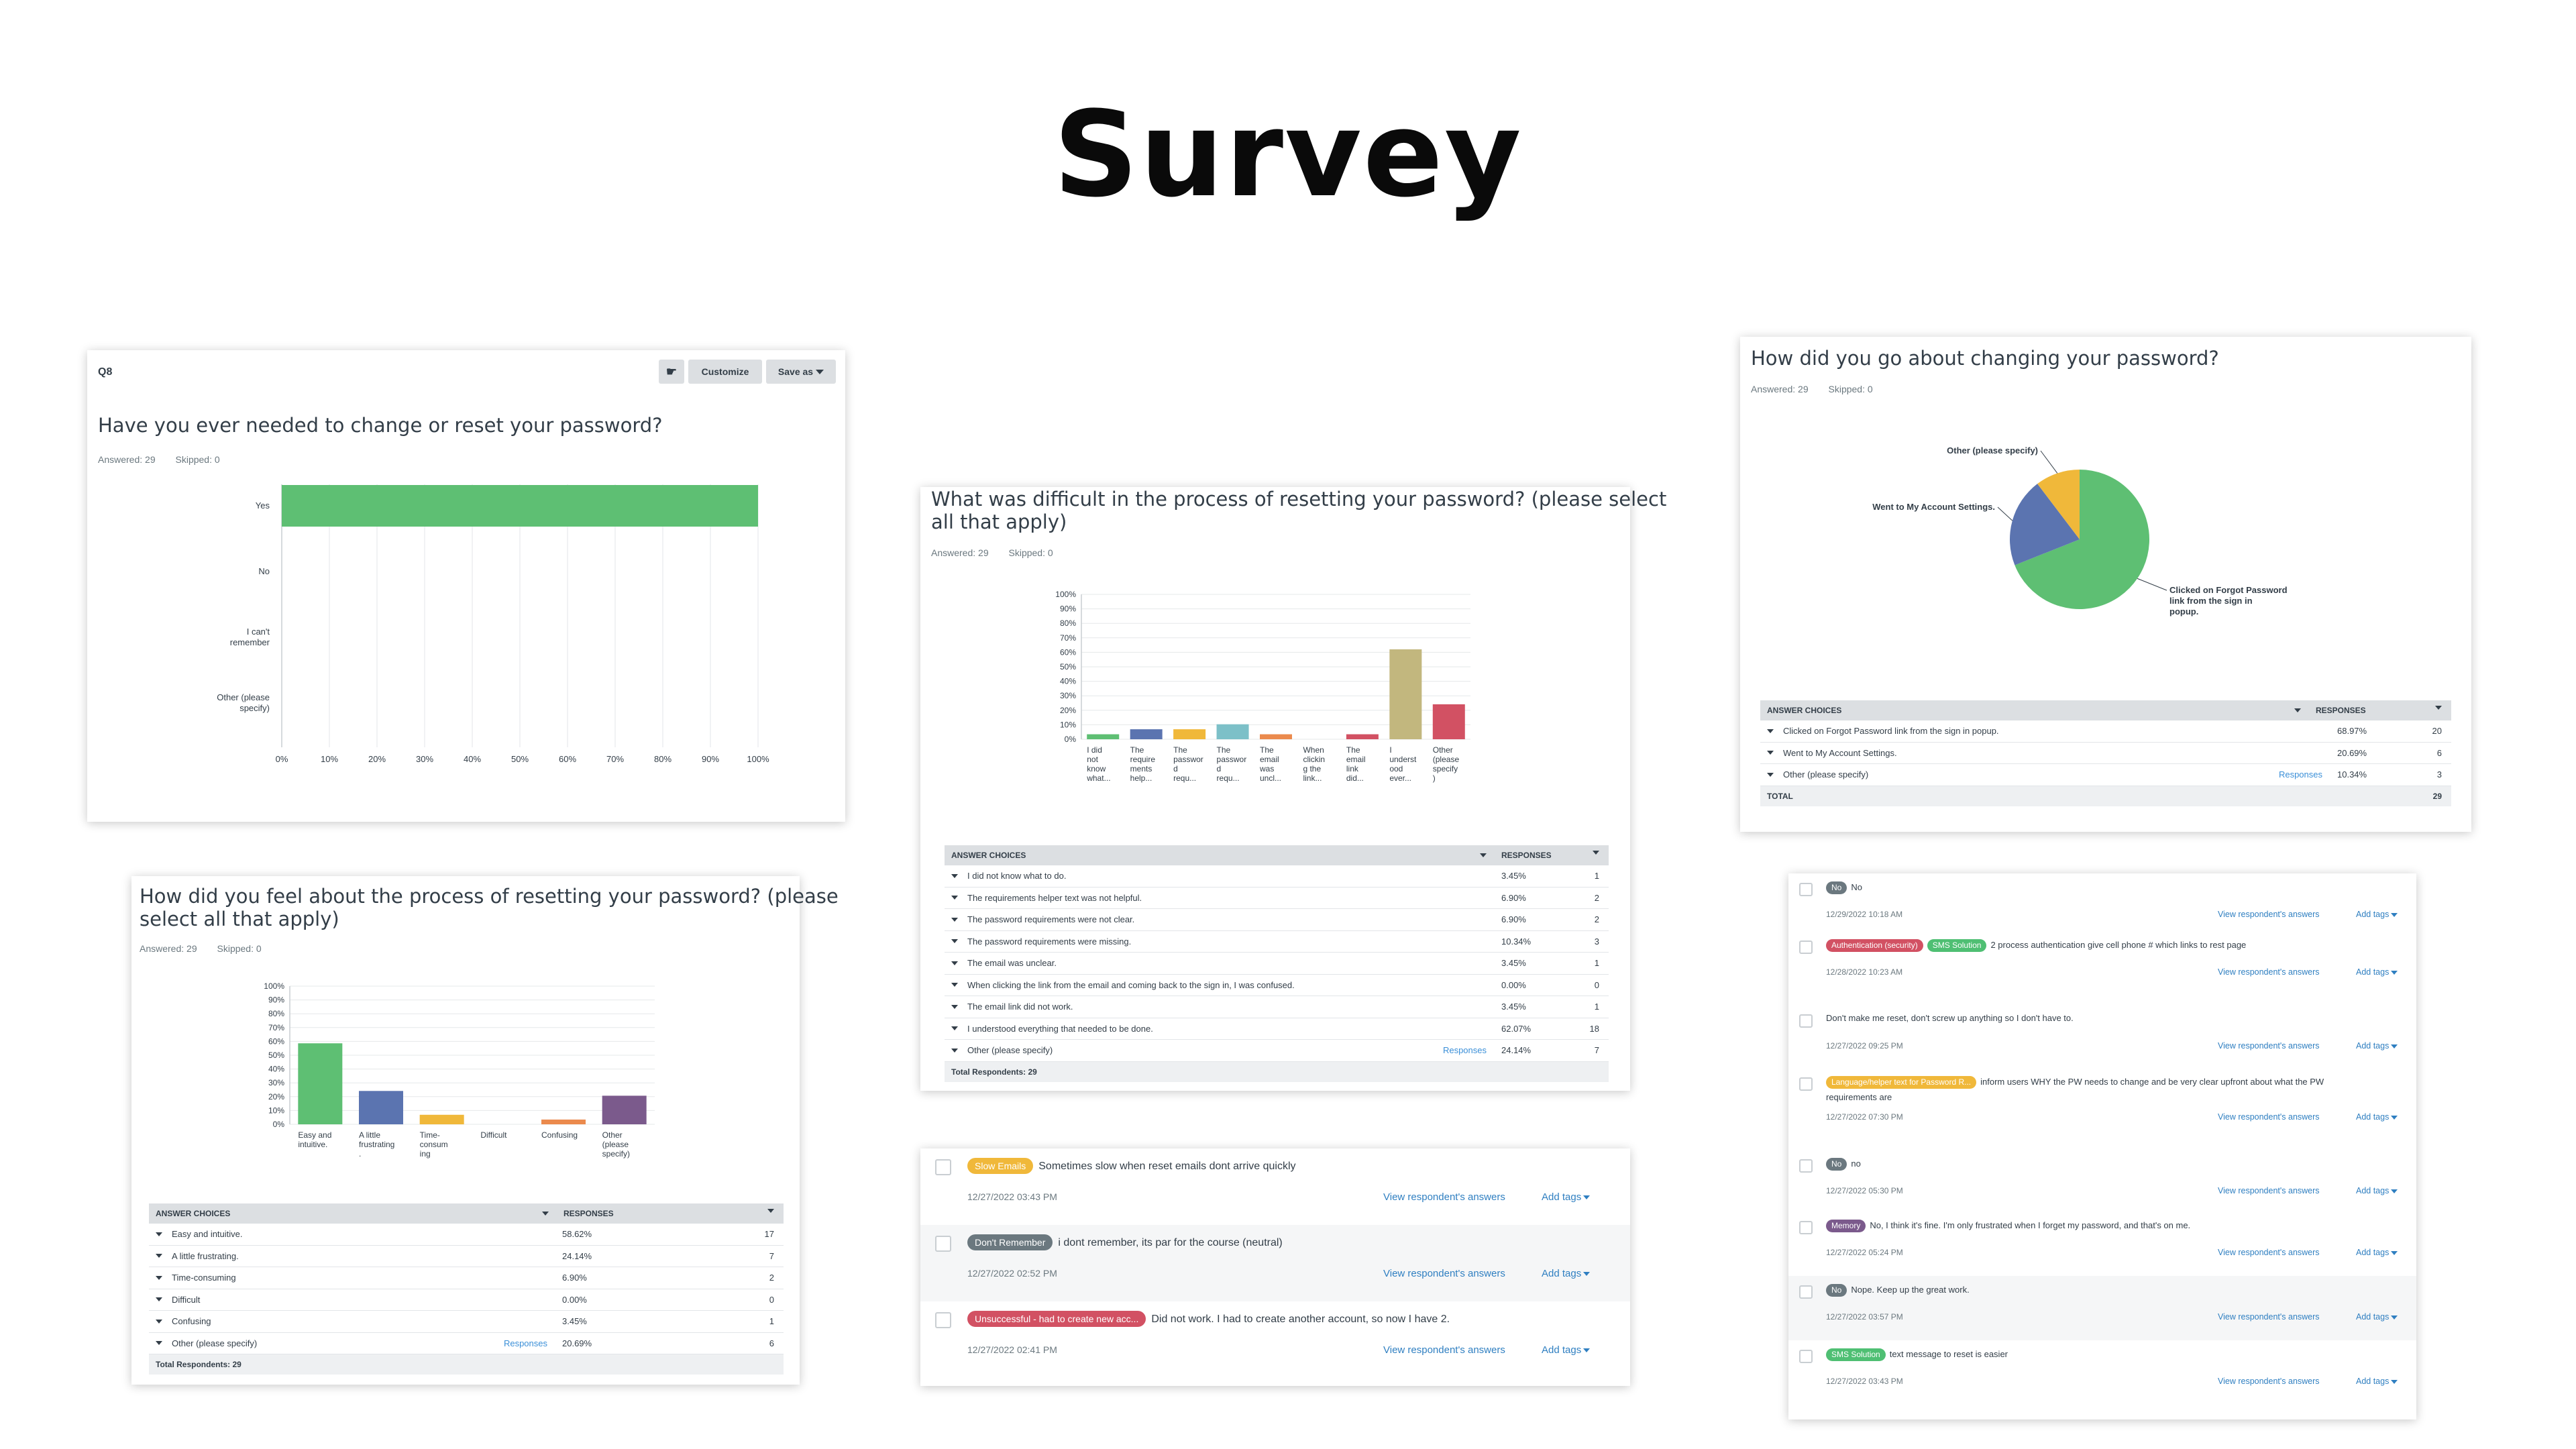 The image size is (2576, 1449). I want to click on response-count: 6, so click(2439, 752).